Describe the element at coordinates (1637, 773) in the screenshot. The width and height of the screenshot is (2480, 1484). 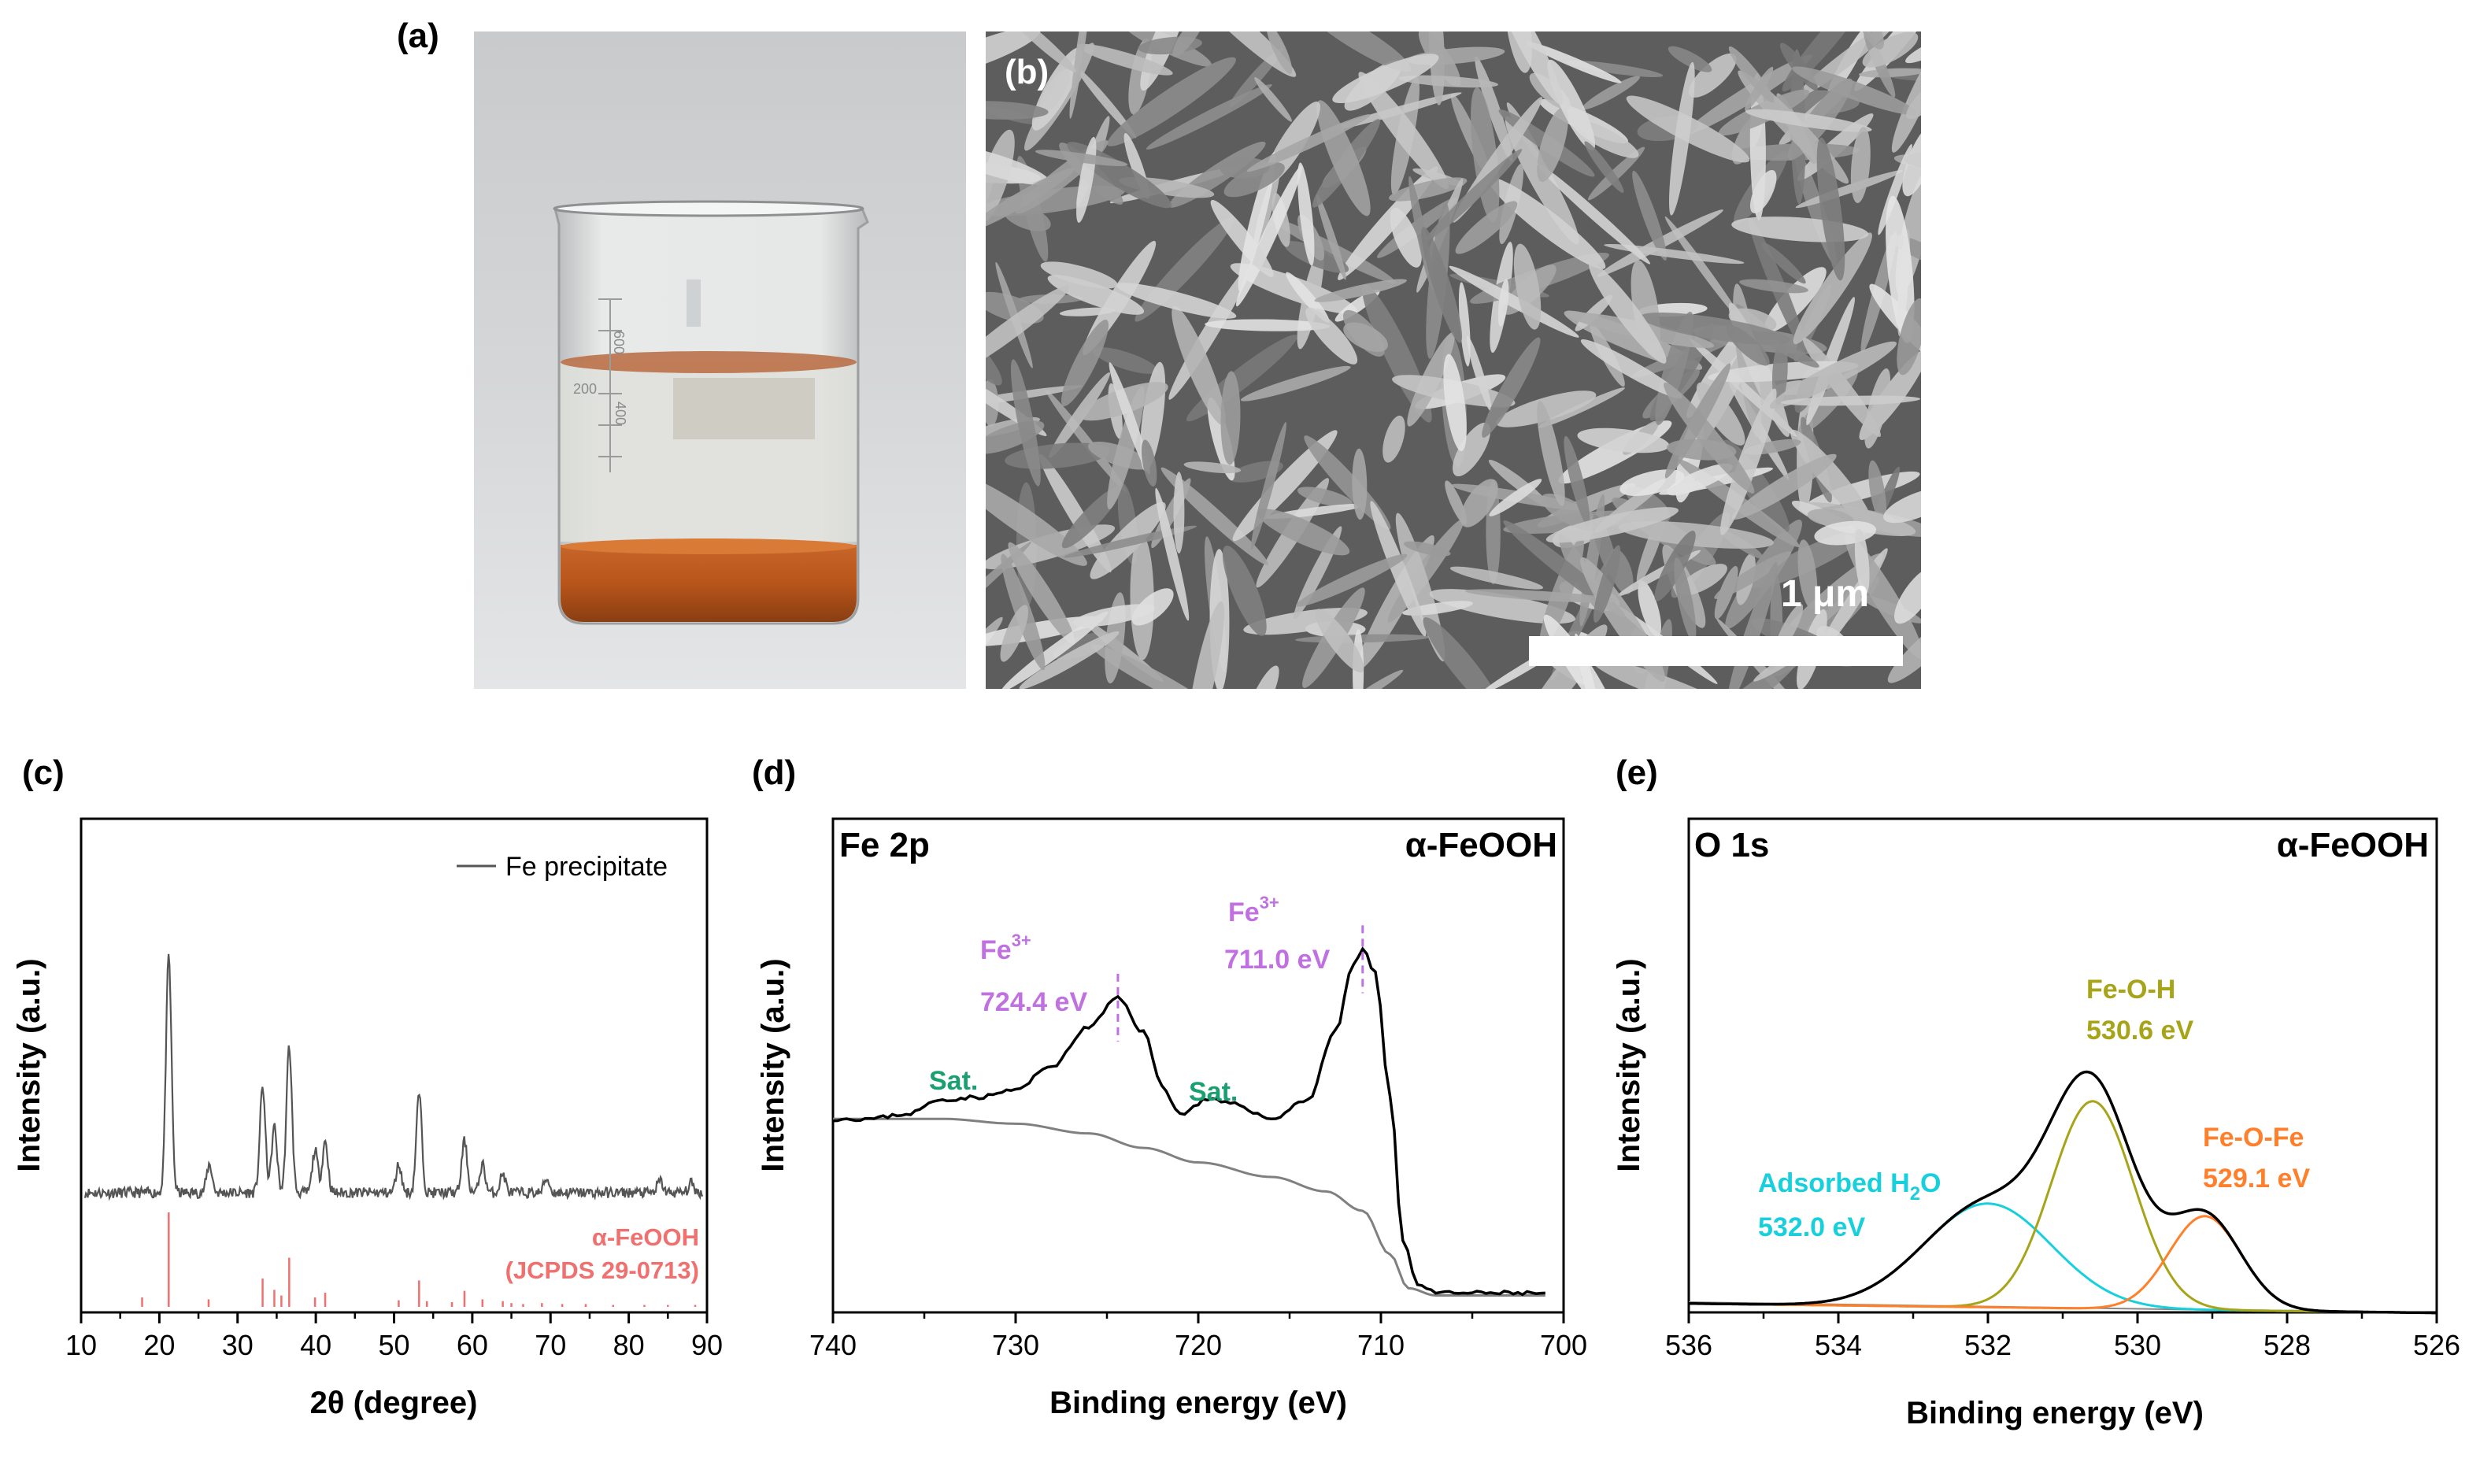
I see `panel-e-label: (e)` at that location.